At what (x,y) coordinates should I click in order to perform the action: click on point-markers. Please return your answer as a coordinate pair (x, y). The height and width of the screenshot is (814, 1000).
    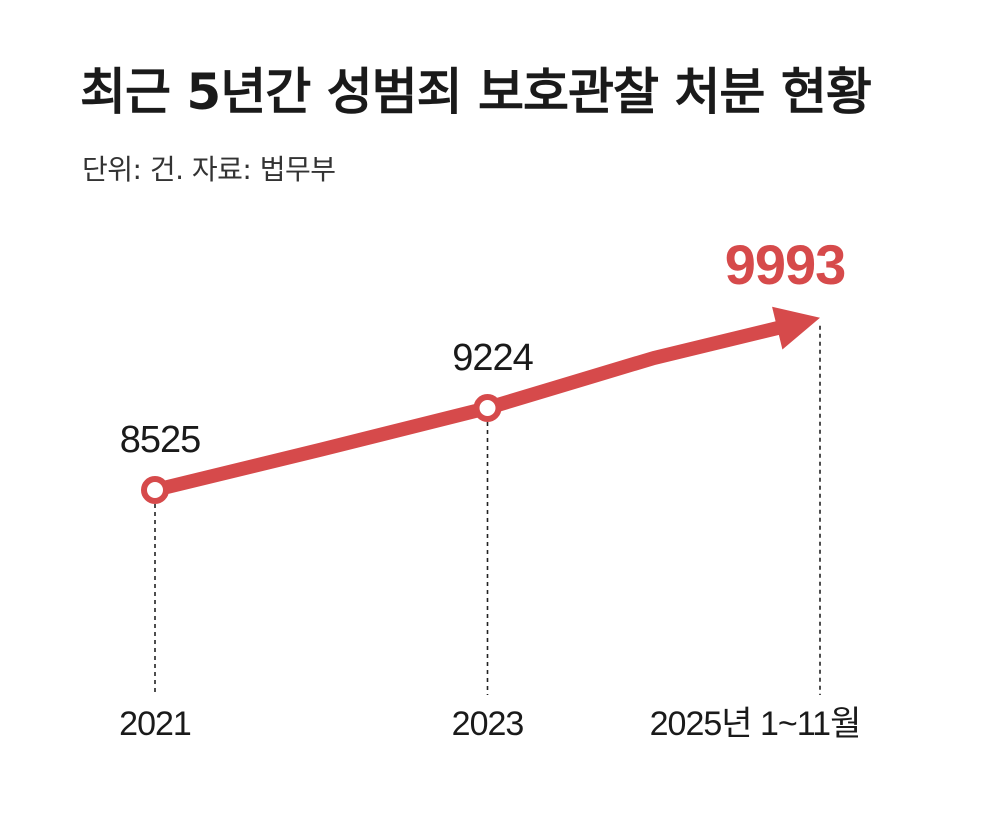
    Looking at the image, I should click on (321, 449).